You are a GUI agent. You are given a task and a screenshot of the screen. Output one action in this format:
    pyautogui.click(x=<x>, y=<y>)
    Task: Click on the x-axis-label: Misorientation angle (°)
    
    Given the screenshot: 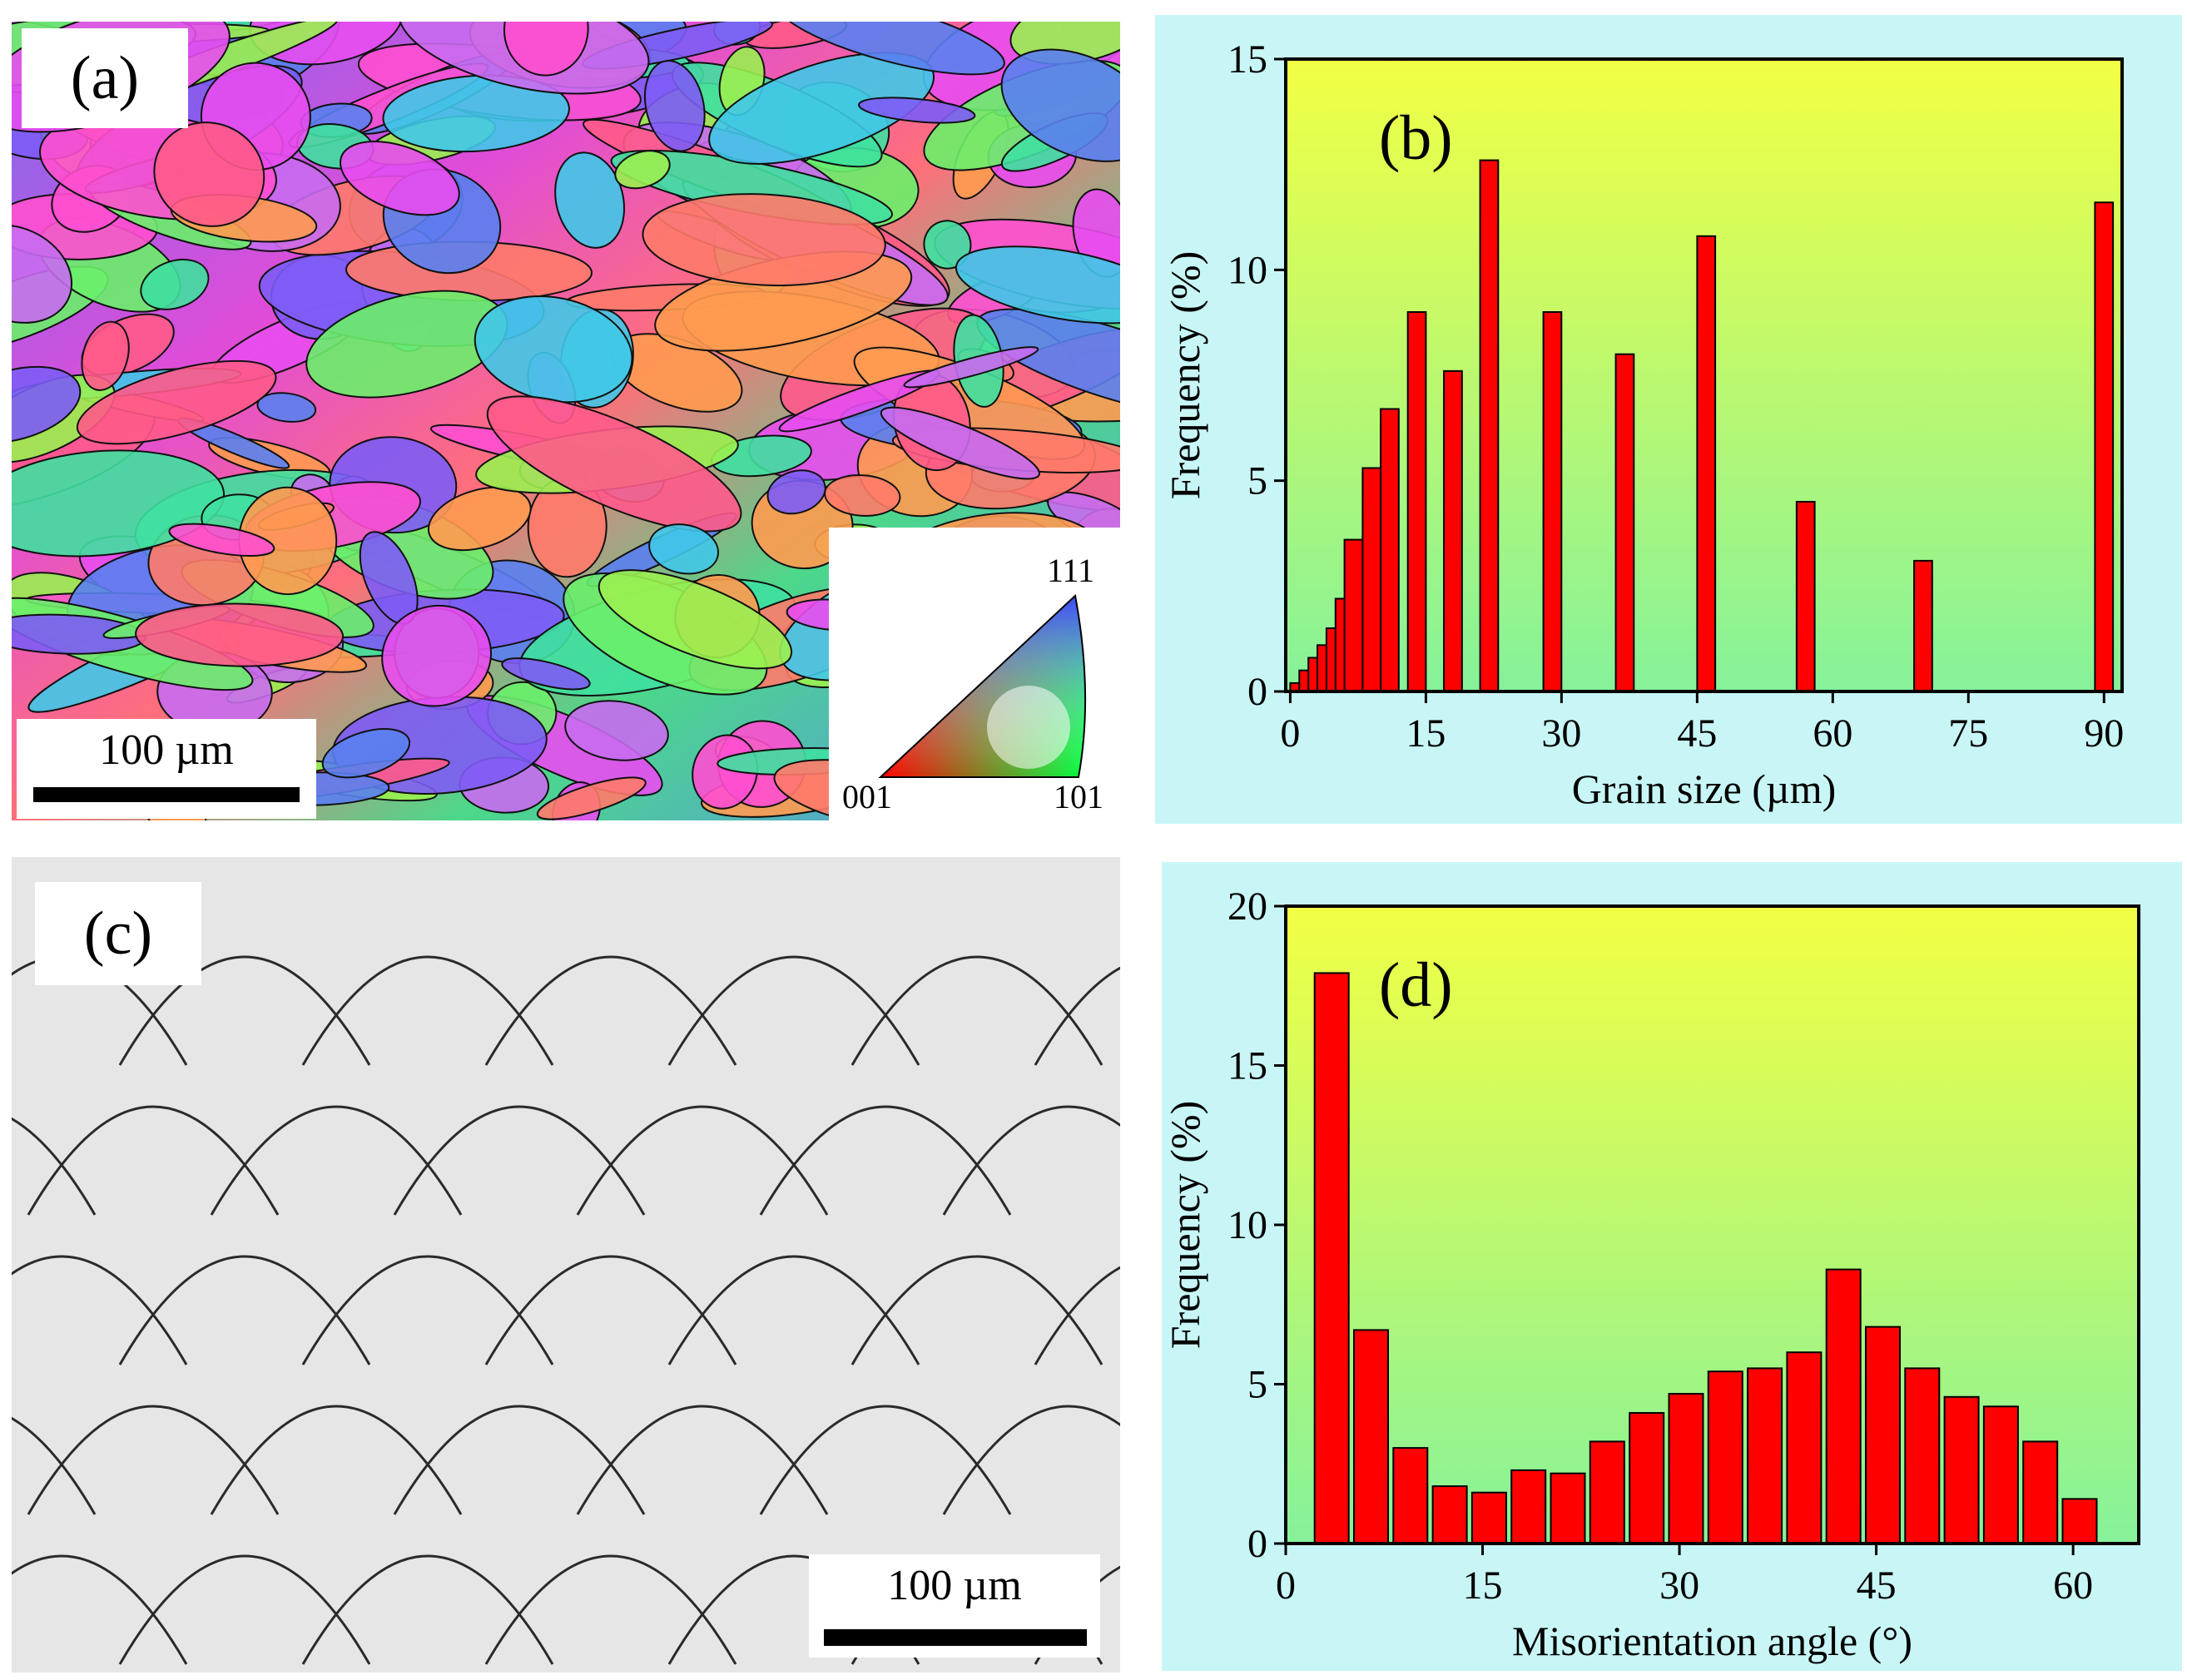 What is the action you would take?
    pyautogui.click(x=1712, y=1641)
    